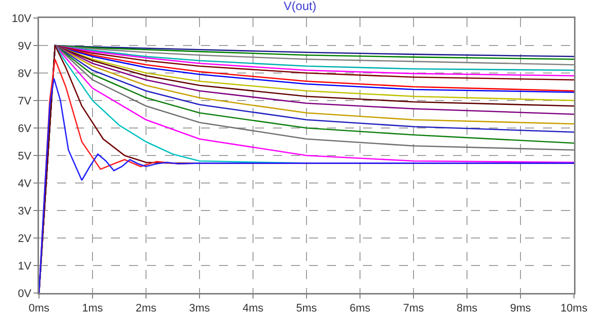 The height and width of the screenshot is (327, 600). Describe the element at coordinates (360, 308) in the screenshot. I see `x-tick-label: 6ms` at that location.